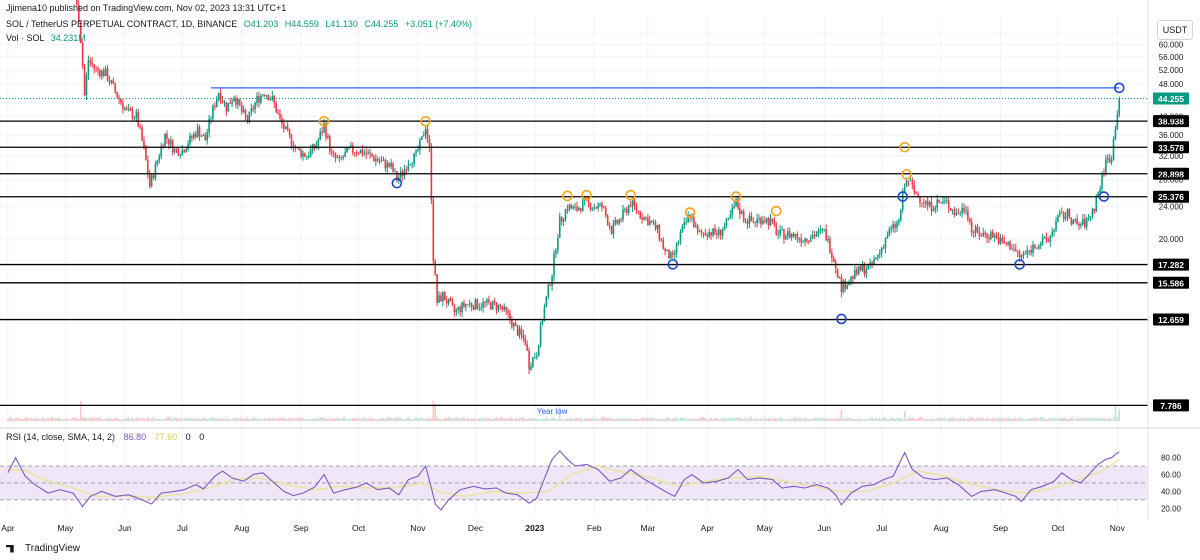 This screenshot has height=560, width=1200. I want to click on currency-button: USDT, so click(1175, 30).